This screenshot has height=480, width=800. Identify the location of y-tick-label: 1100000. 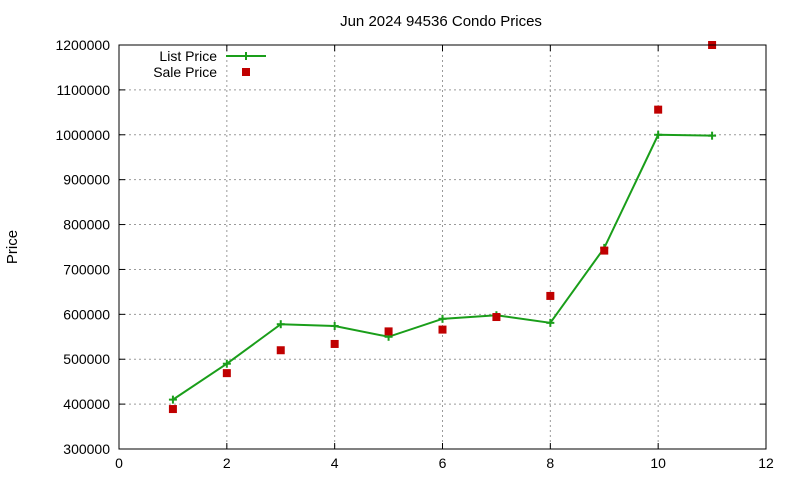
(84, 90).